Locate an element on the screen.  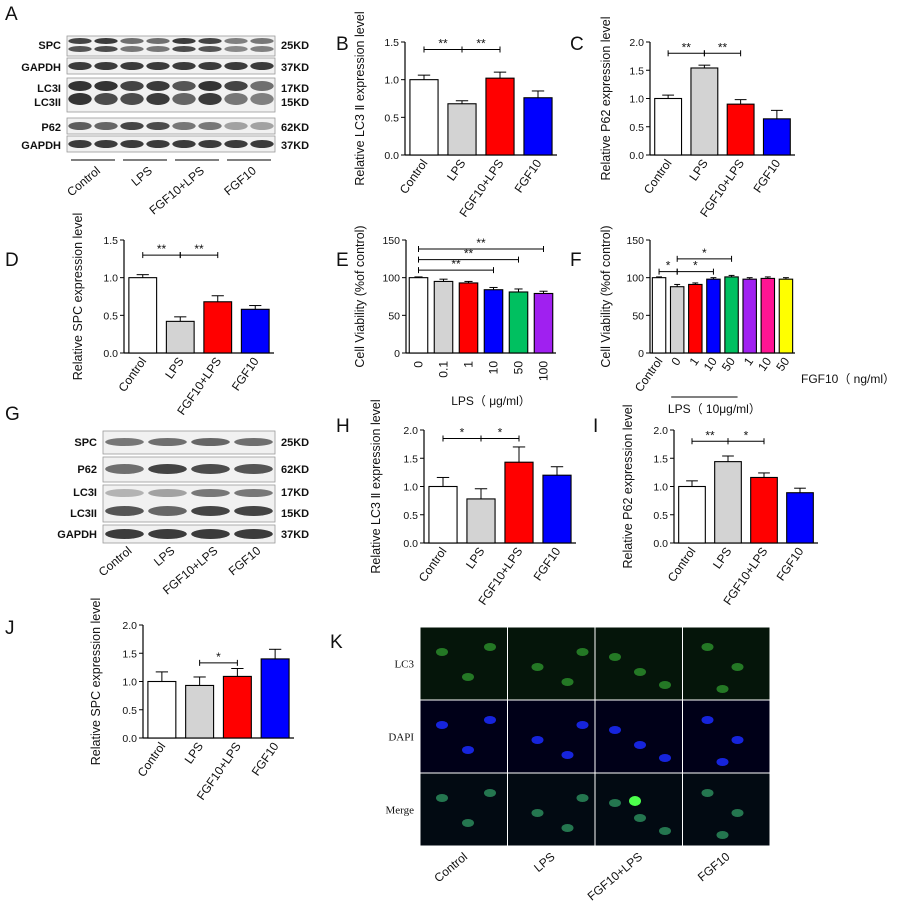
y-tick-label: 100 is located at coordinates (391, 279).